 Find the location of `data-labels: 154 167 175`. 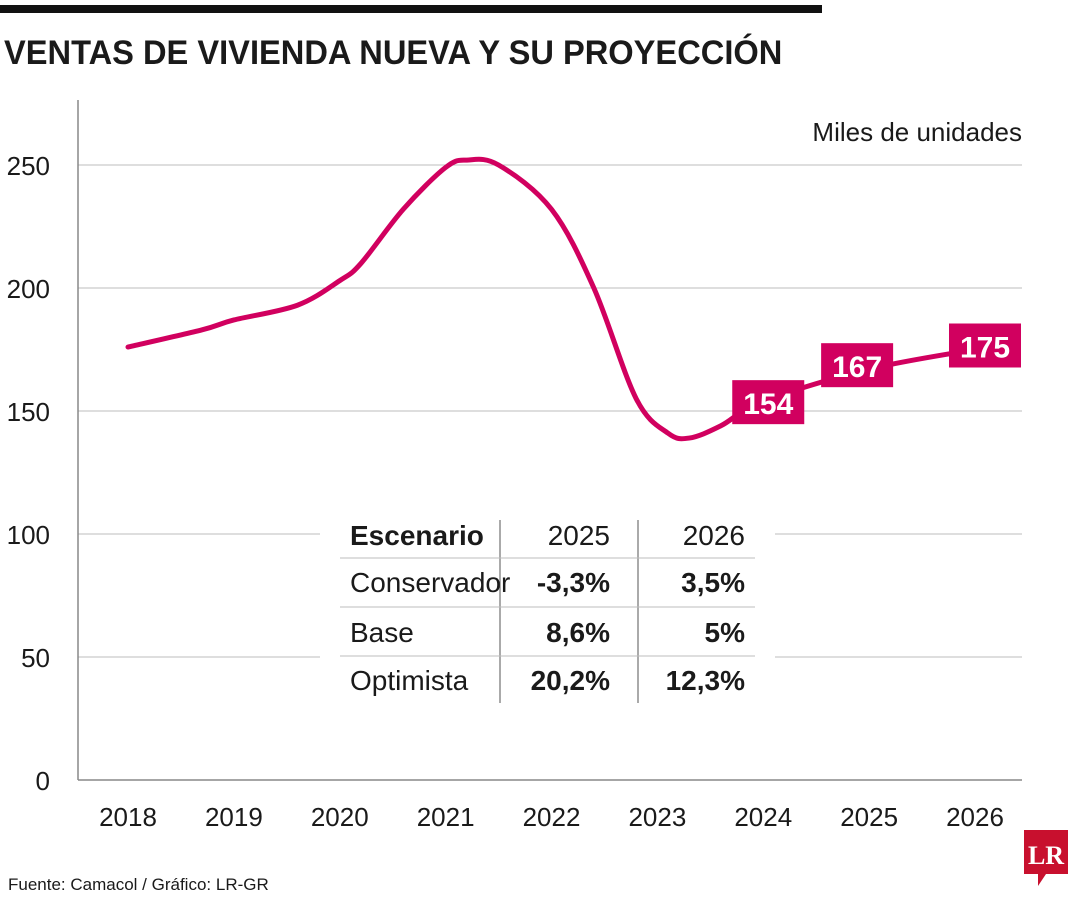

data-labels: 154 167 175 is located at coordinates (876, 374).